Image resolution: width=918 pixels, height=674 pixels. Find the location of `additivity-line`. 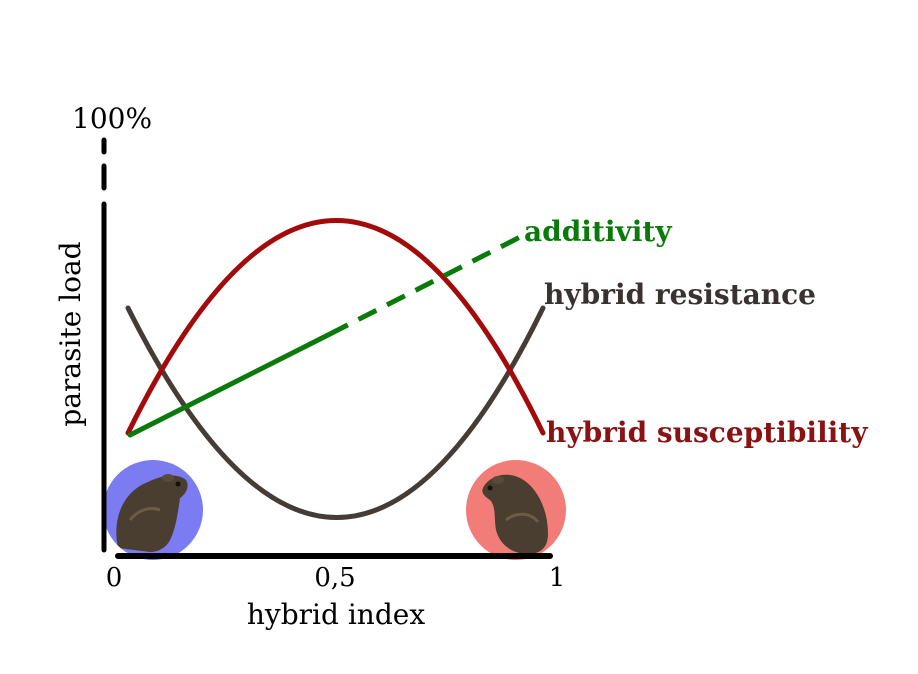

additivity-line is located at coordinates (230, 384).